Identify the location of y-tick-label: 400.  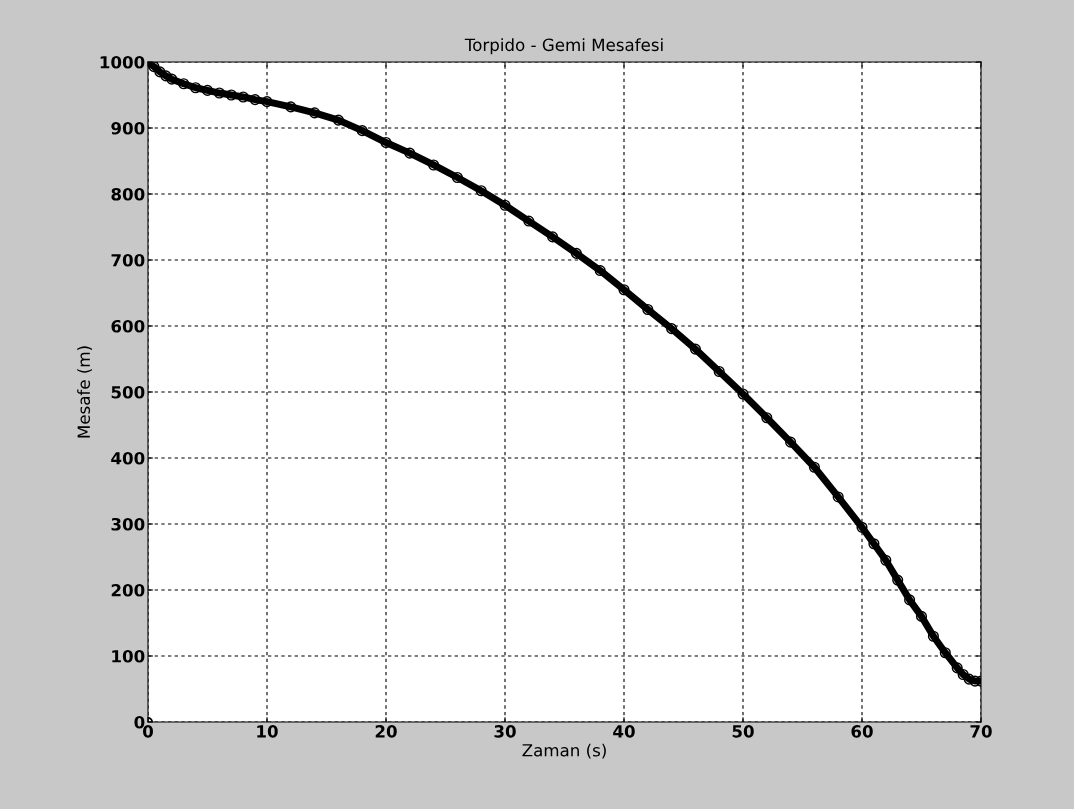
(128, 458).